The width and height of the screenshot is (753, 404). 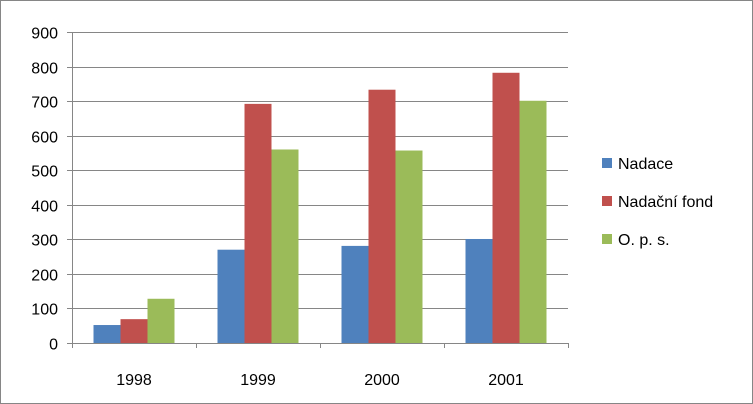 What do you see at coordinates (107, 334) in the screenshot?
I see `bar-nadace-1998` at bounding box center [107, 334].